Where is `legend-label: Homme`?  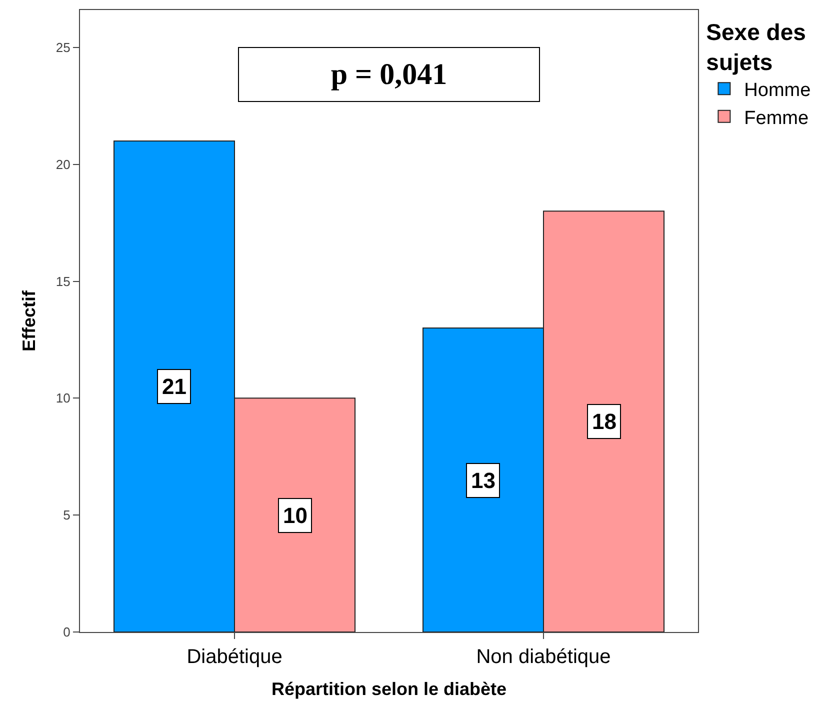 legend-label: Homme is located at coordinates (777, 91).